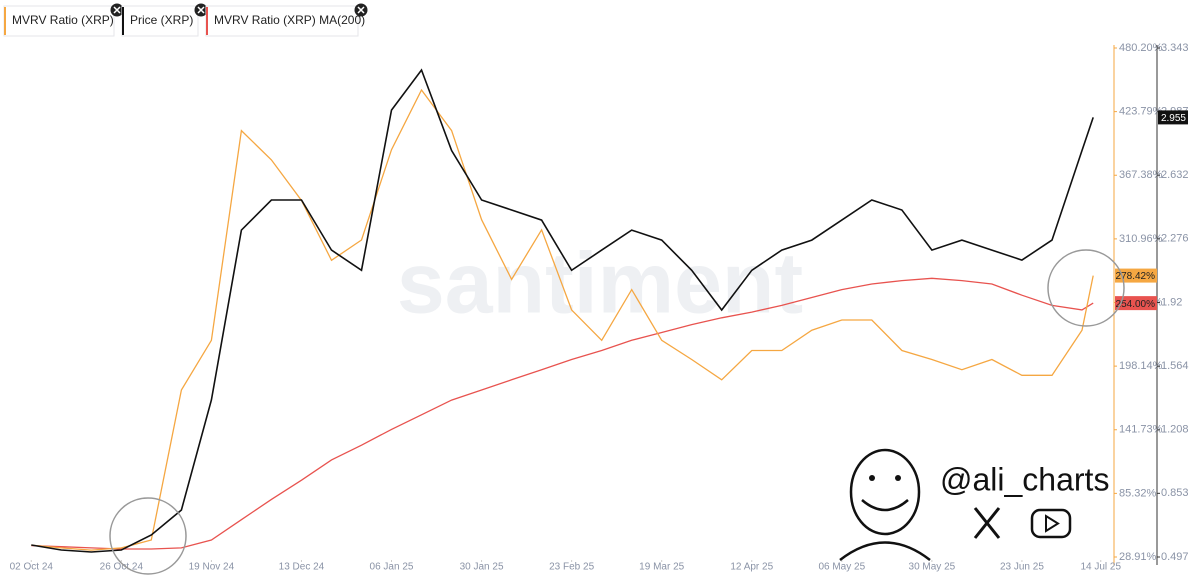 The height and width of the screenshot is (580, 1200). What do you see at coordinates (1175, 557) in the screenshot?
I see `y2-tick-label: 0.497` at bounding box center [1175, 557].